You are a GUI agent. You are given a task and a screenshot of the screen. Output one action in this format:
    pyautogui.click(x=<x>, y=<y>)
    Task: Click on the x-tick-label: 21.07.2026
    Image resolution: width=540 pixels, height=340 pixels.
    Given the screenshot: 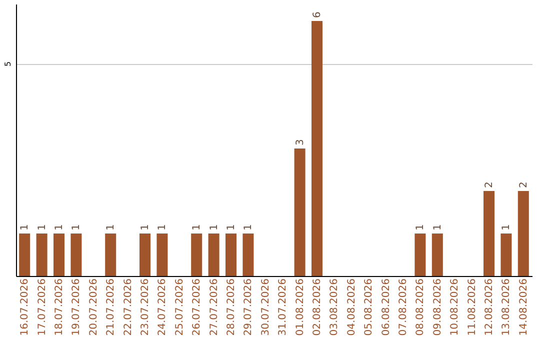 What is the action you would take?
    pyautogui.click(x=111, y=307)
    